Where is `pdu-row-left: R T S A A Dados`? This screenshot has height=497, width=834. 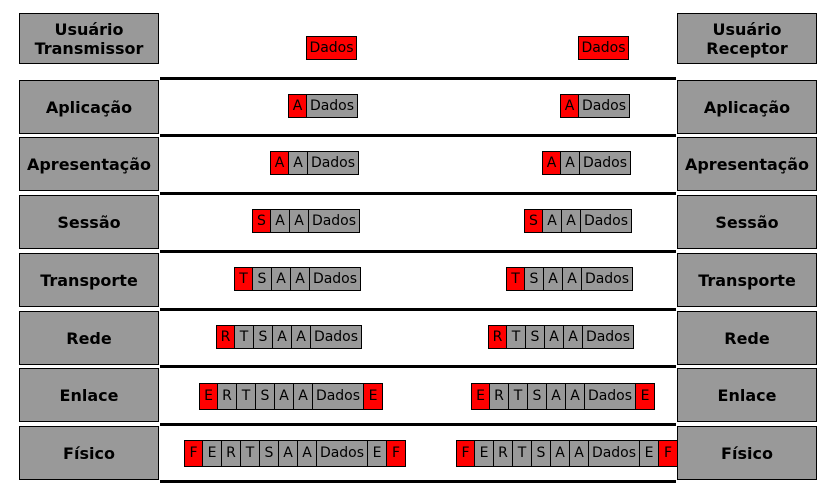 pdu-row-left: R T S A A Dados is located at coordinates (289, 337).